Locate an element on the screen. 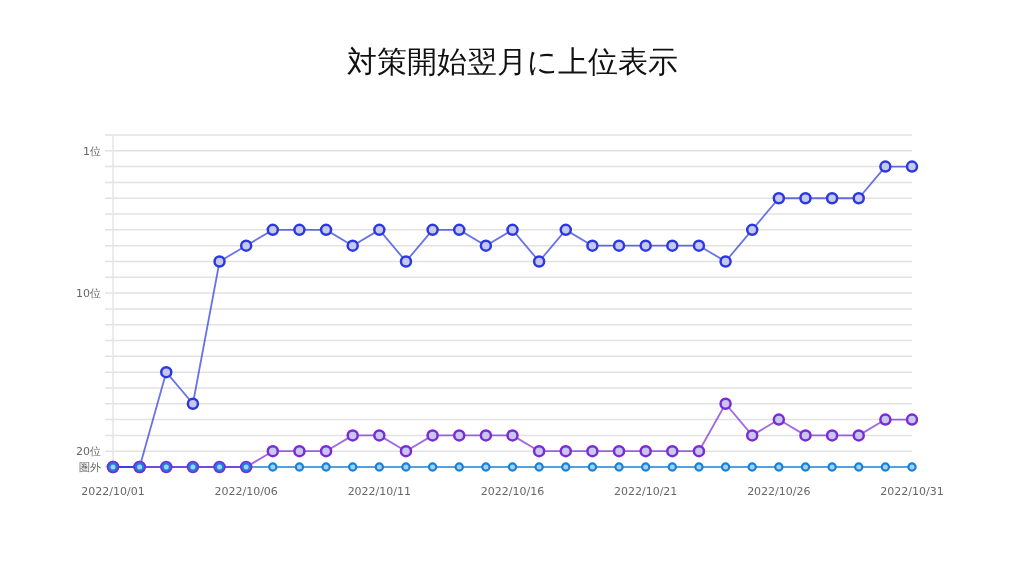  x-tick-label: 2022/10/21 is located at coordinates (645, 491).